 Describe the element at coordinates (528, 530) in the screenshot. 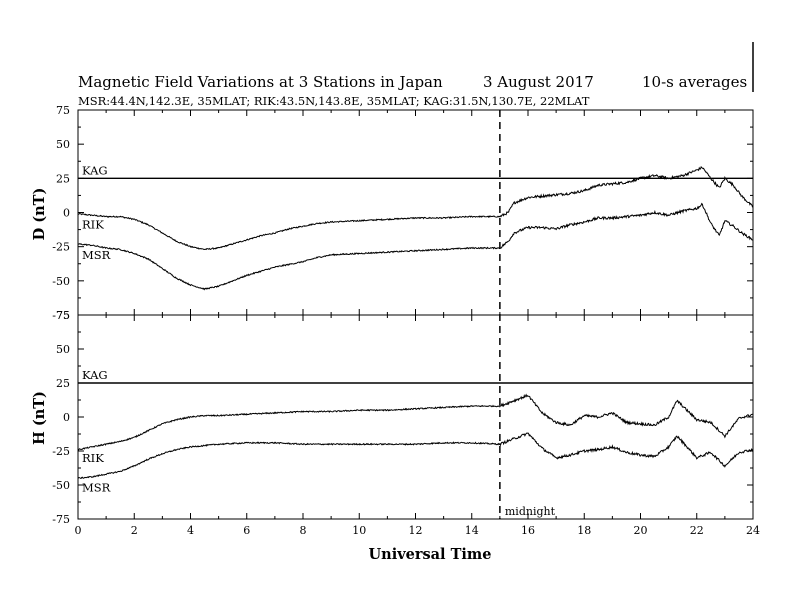

I see `x-tick-label: 16` at that location.